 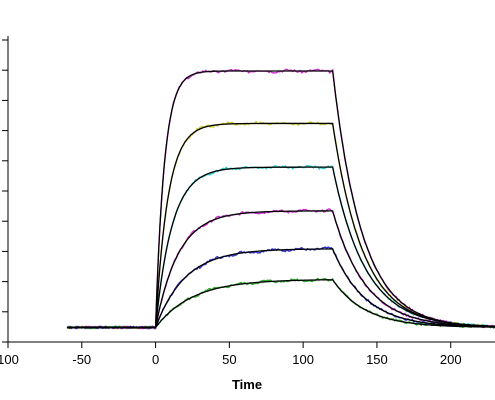 I want to click on x-axis: 100 -50 0 50 100 150 200, so click(x=247, y=354).